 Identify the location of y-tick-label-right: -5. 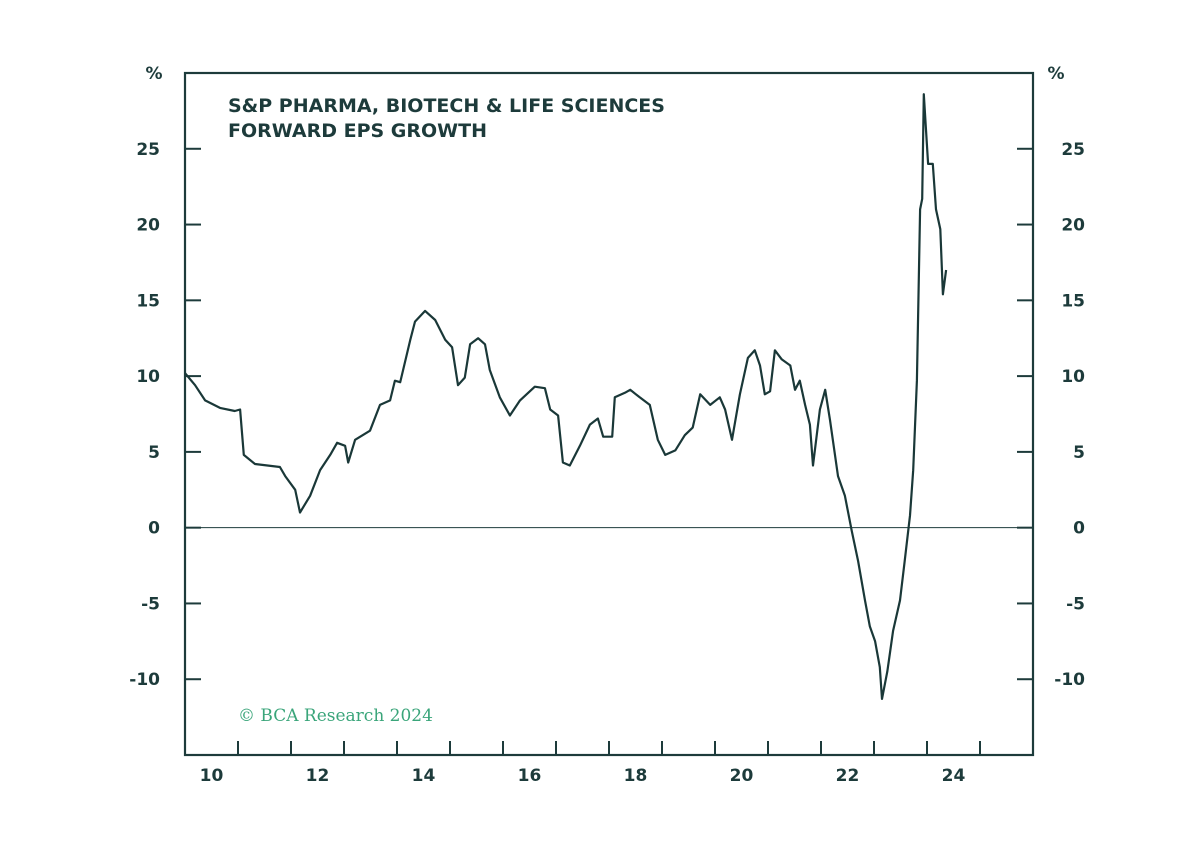
(1075, 604).